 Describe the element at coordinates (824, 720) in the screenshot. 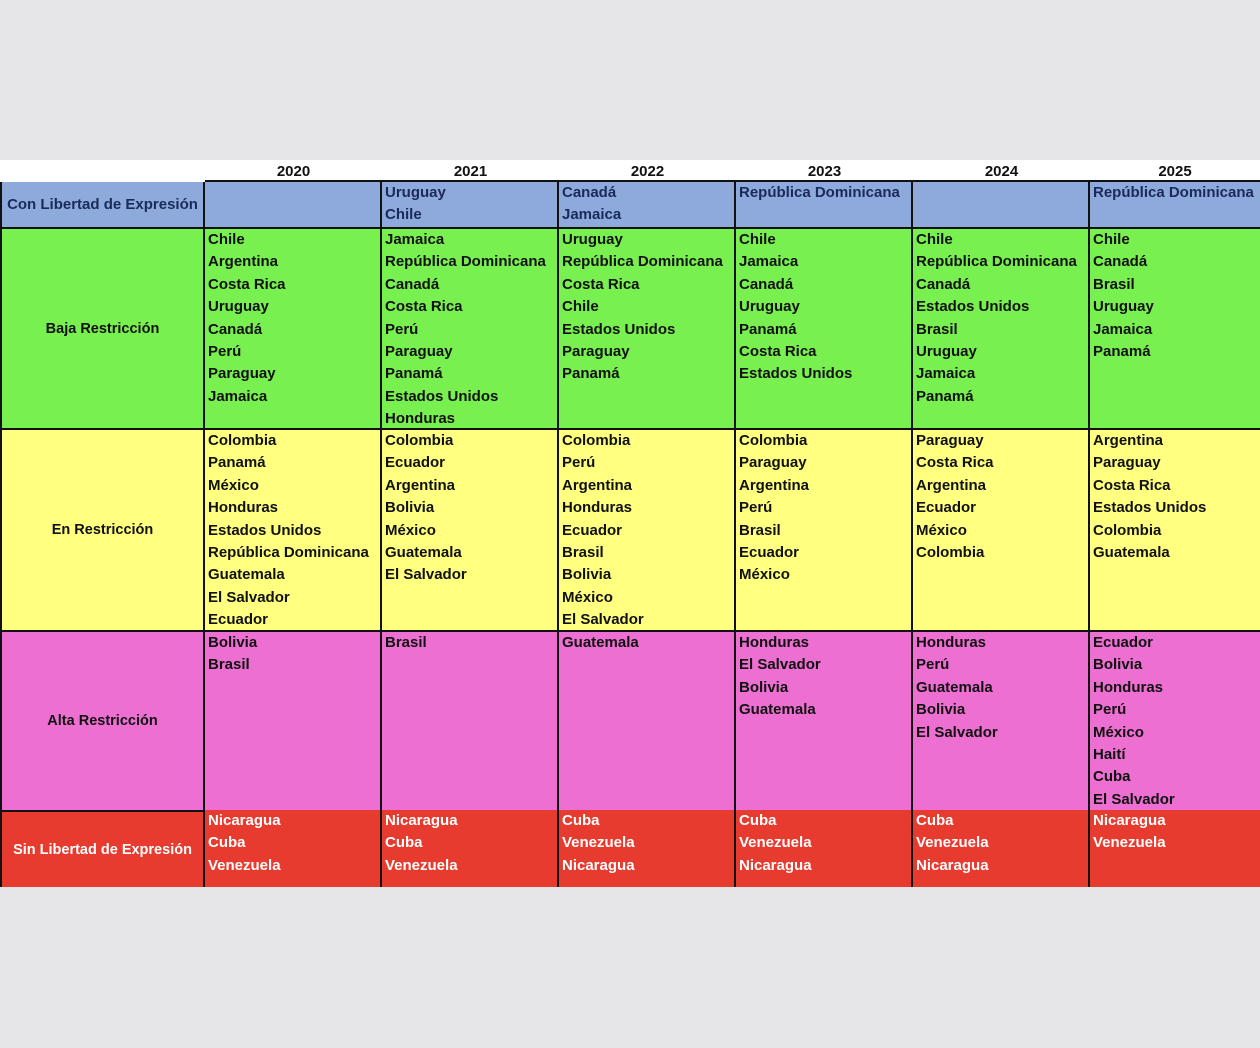

I see `cell: Honduras El Salvador Bolivia Guatemala` at that location.